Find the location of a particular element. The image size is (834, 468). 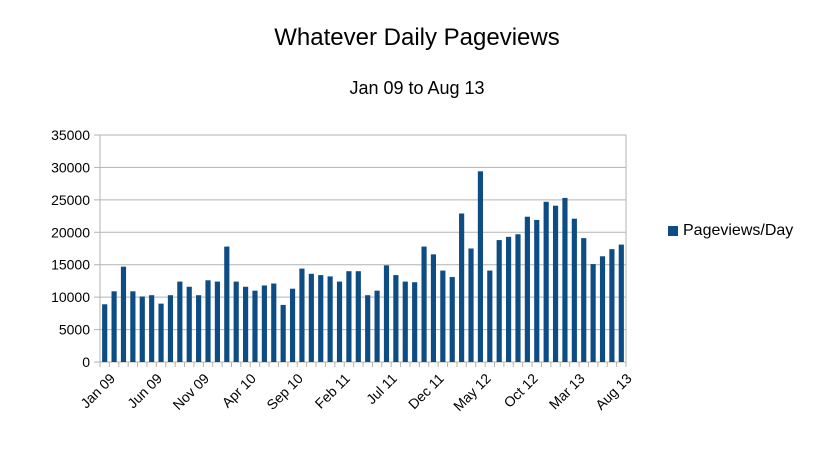

y-tick-label: 15000 is located at coordinates (70, 265).